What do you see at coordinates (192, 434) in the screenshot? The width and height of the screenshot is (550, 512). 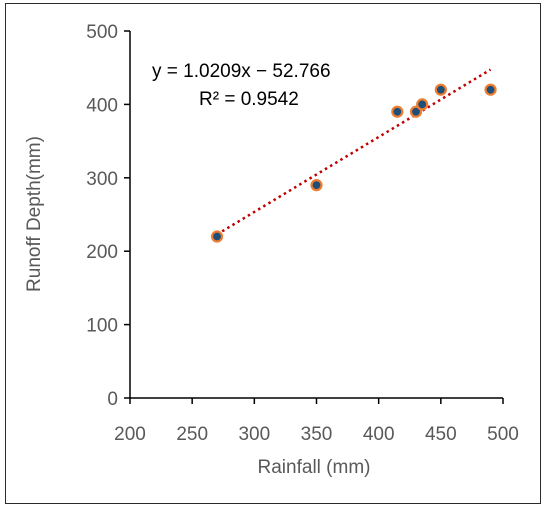 I see `x-tick-label: 250` at bounding box center [192, 434].